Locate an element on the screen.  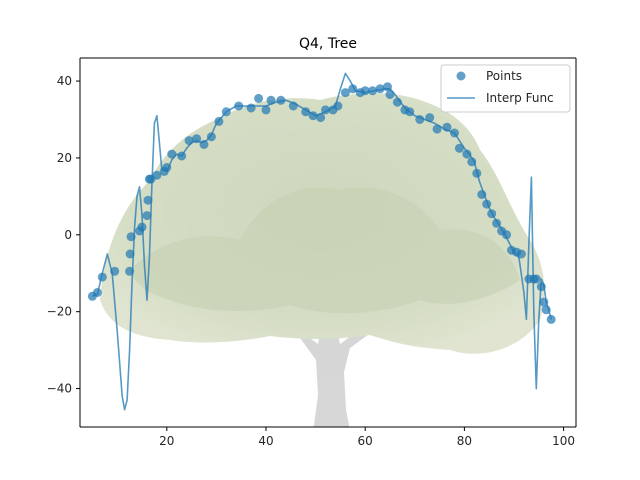
chart-title: Q4, Tree is located at coordinates (328, 44).